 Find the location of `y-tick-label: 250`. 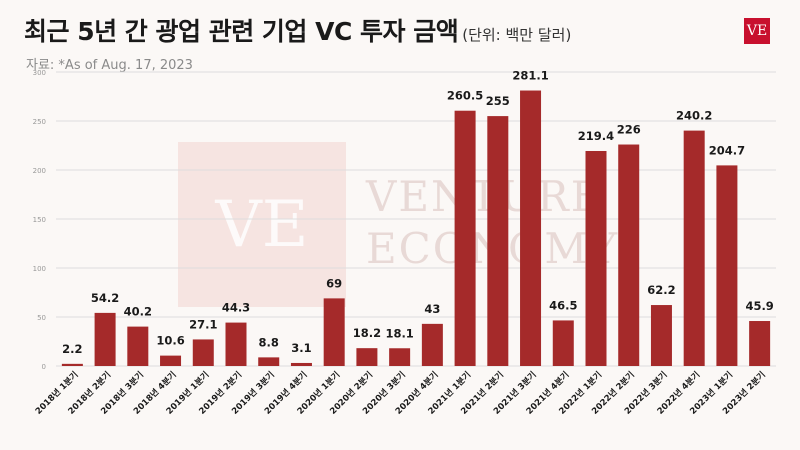

y-tick-label: 250 is located at coordinates (39, 122).